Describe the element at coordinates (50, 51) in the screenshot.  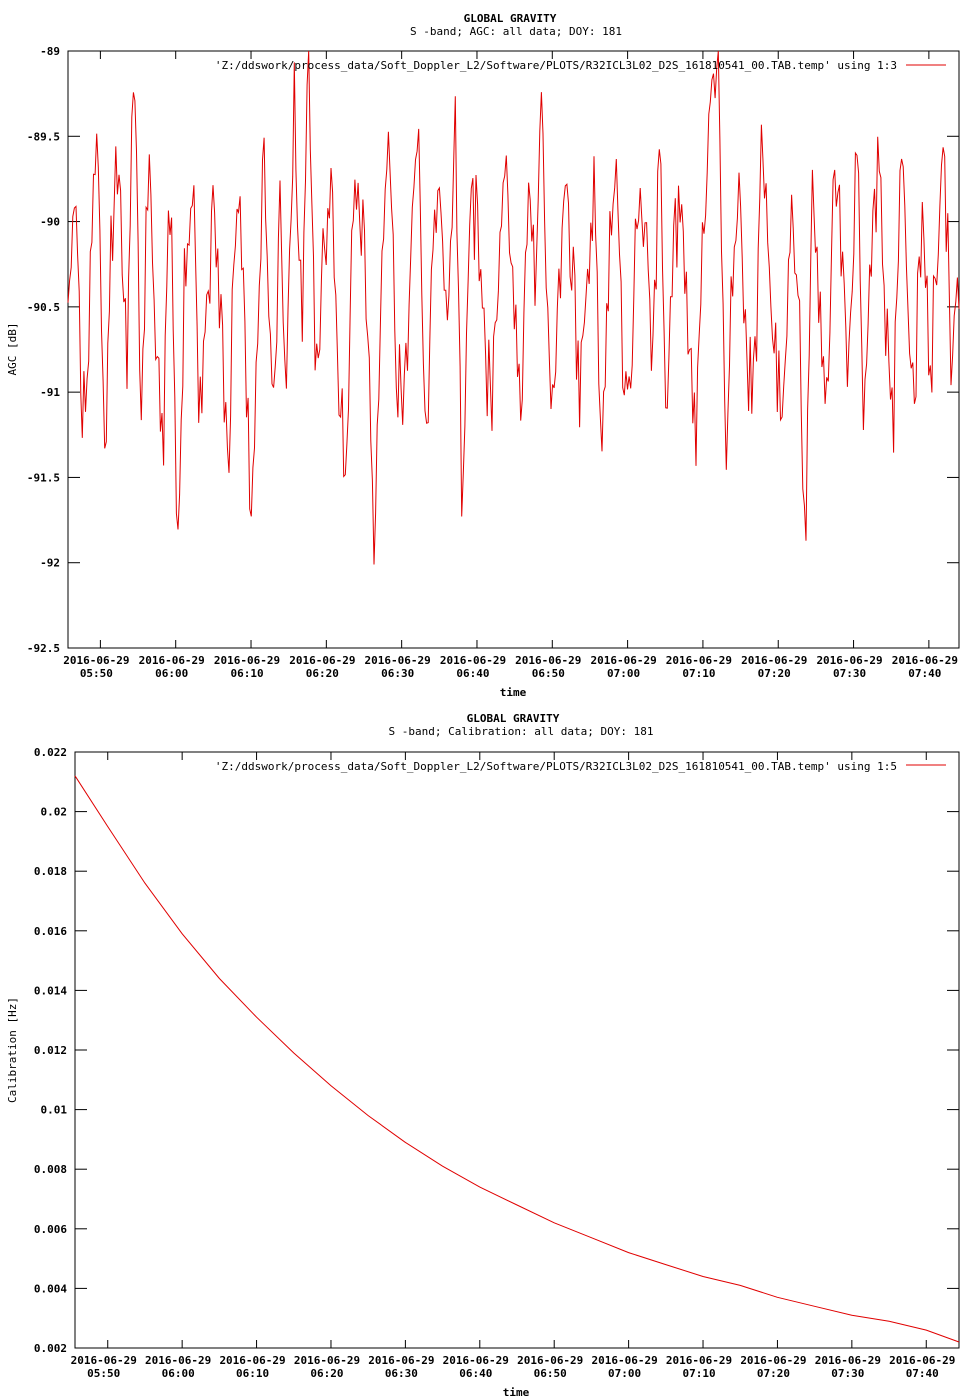
I see `y-tick-label: -89` at that location.